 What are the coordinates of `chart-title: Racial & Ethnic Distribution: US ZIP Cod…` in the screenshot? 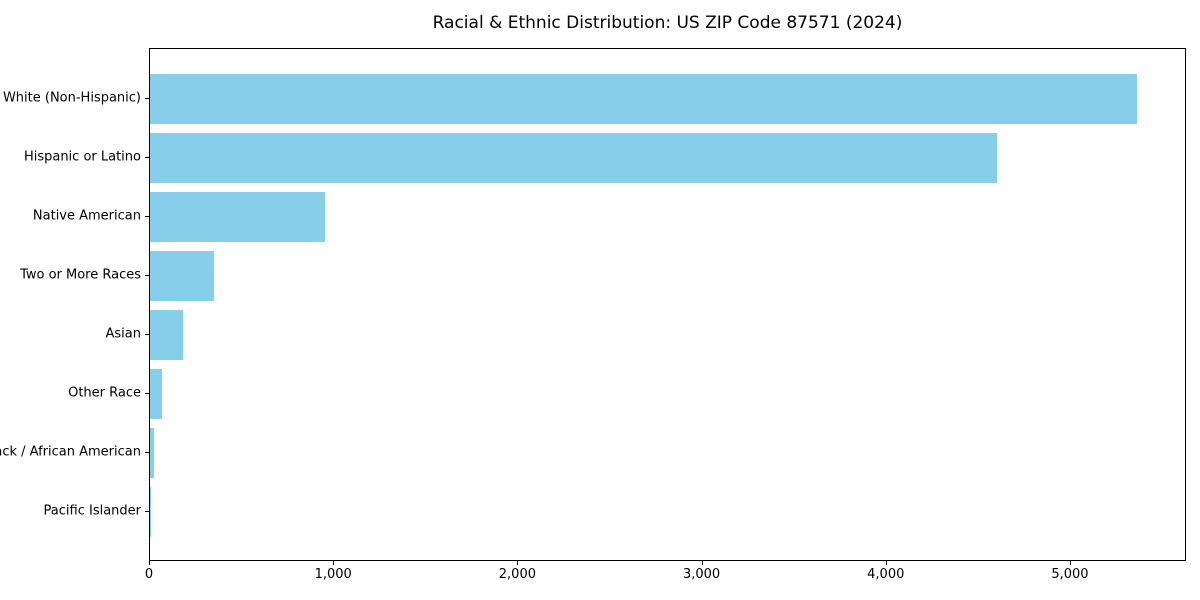 It's located at (667, 23).